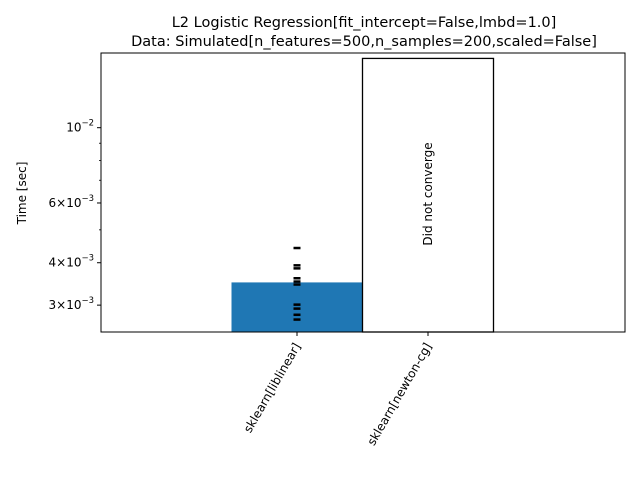  I want to click on x-tick-label: sklearn[liblinear], so click(272, 388).